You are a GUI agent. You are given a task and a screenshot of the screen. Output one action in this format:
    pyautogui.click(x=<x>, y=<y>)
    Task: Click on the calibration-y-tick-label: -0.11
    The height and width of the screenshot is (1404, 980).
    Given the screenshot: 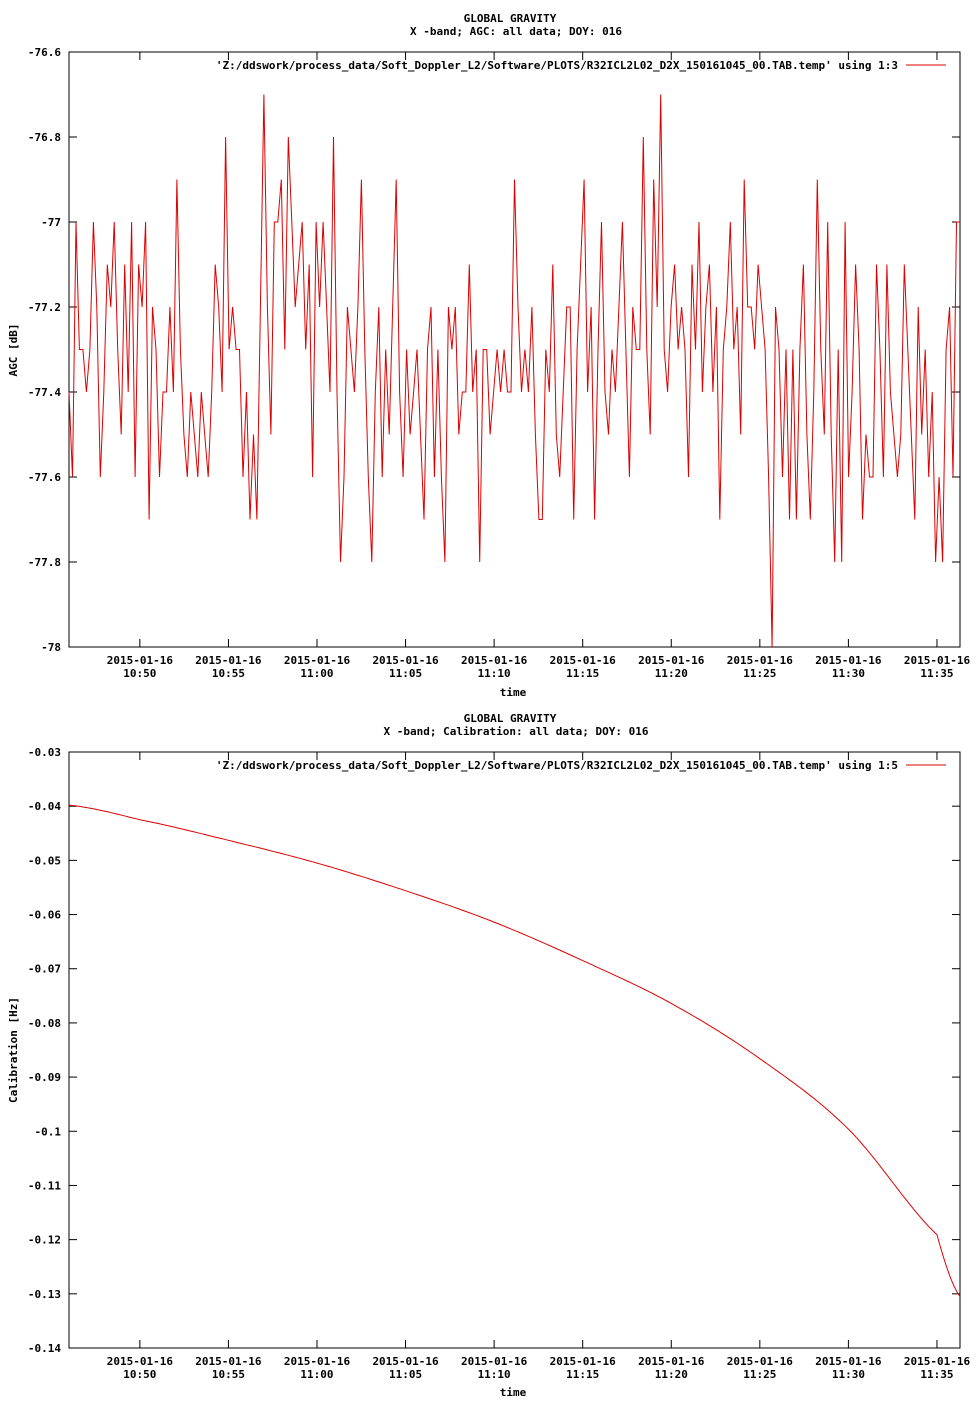 What is the action you would take?
    pyautogui.click(x=44, y=1185)
    